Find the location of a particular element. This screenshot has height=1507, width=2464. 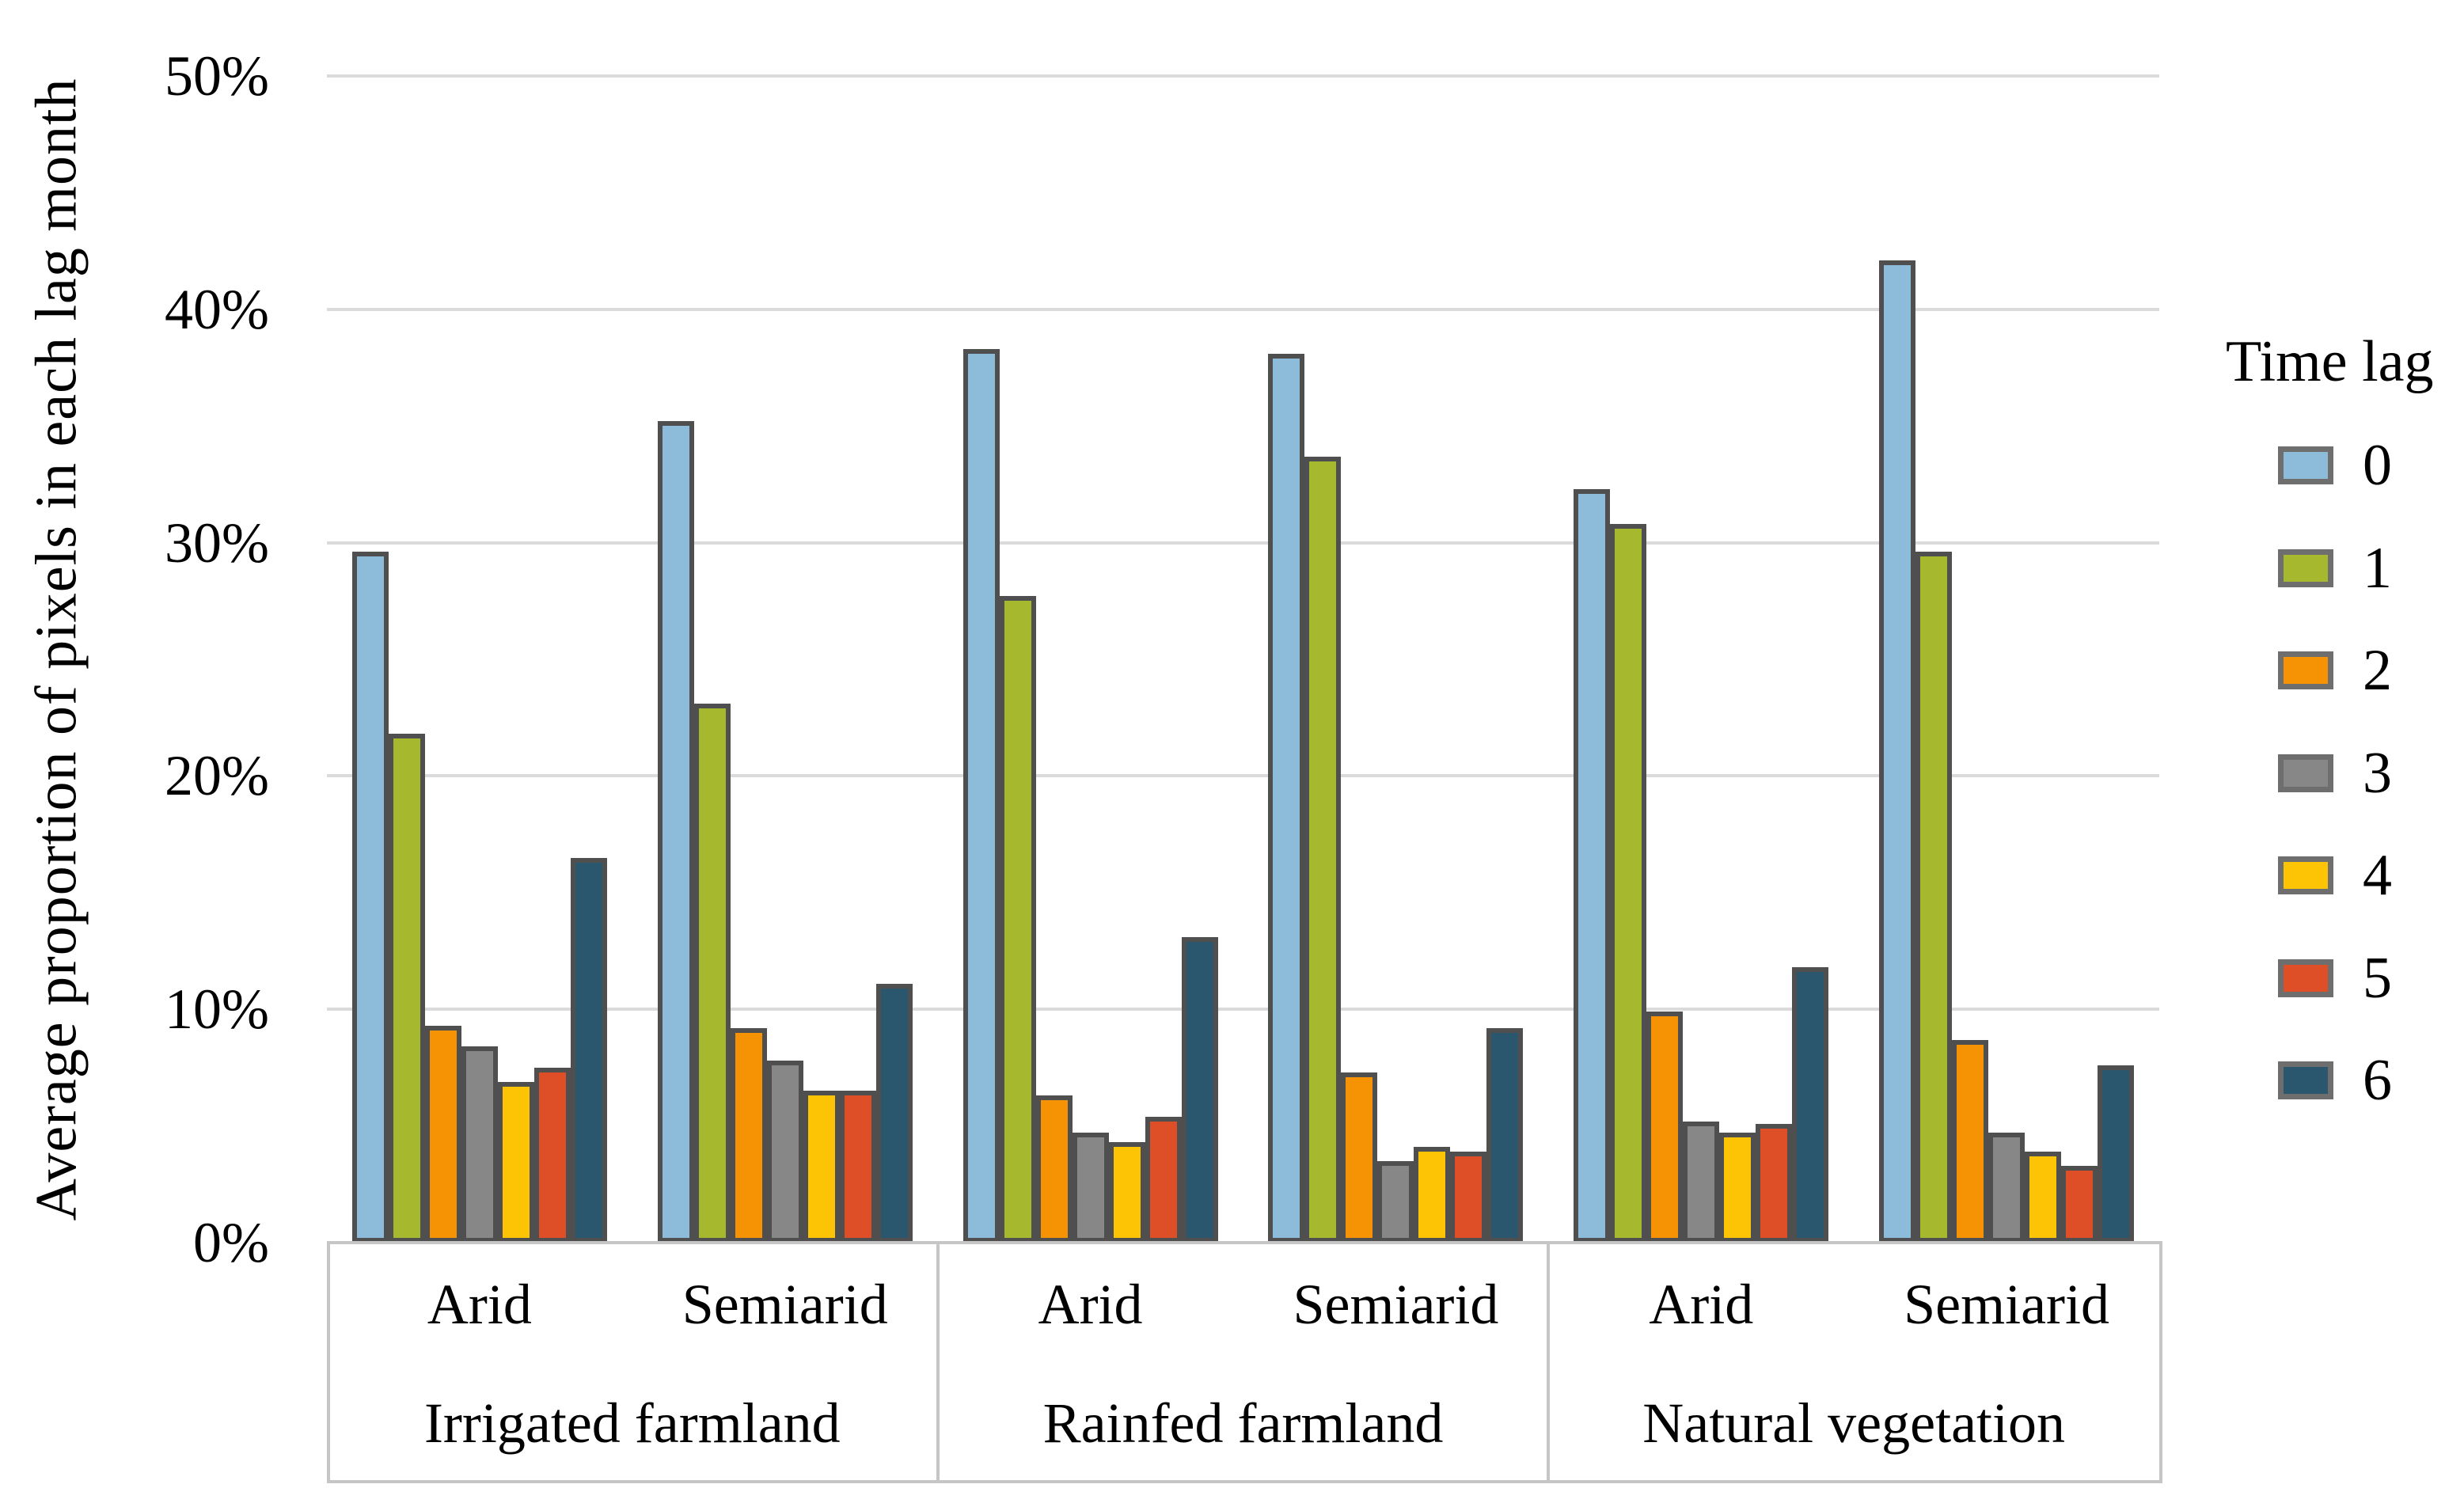

bar-lag1-cat3 is located at coordinates (1323, 849).